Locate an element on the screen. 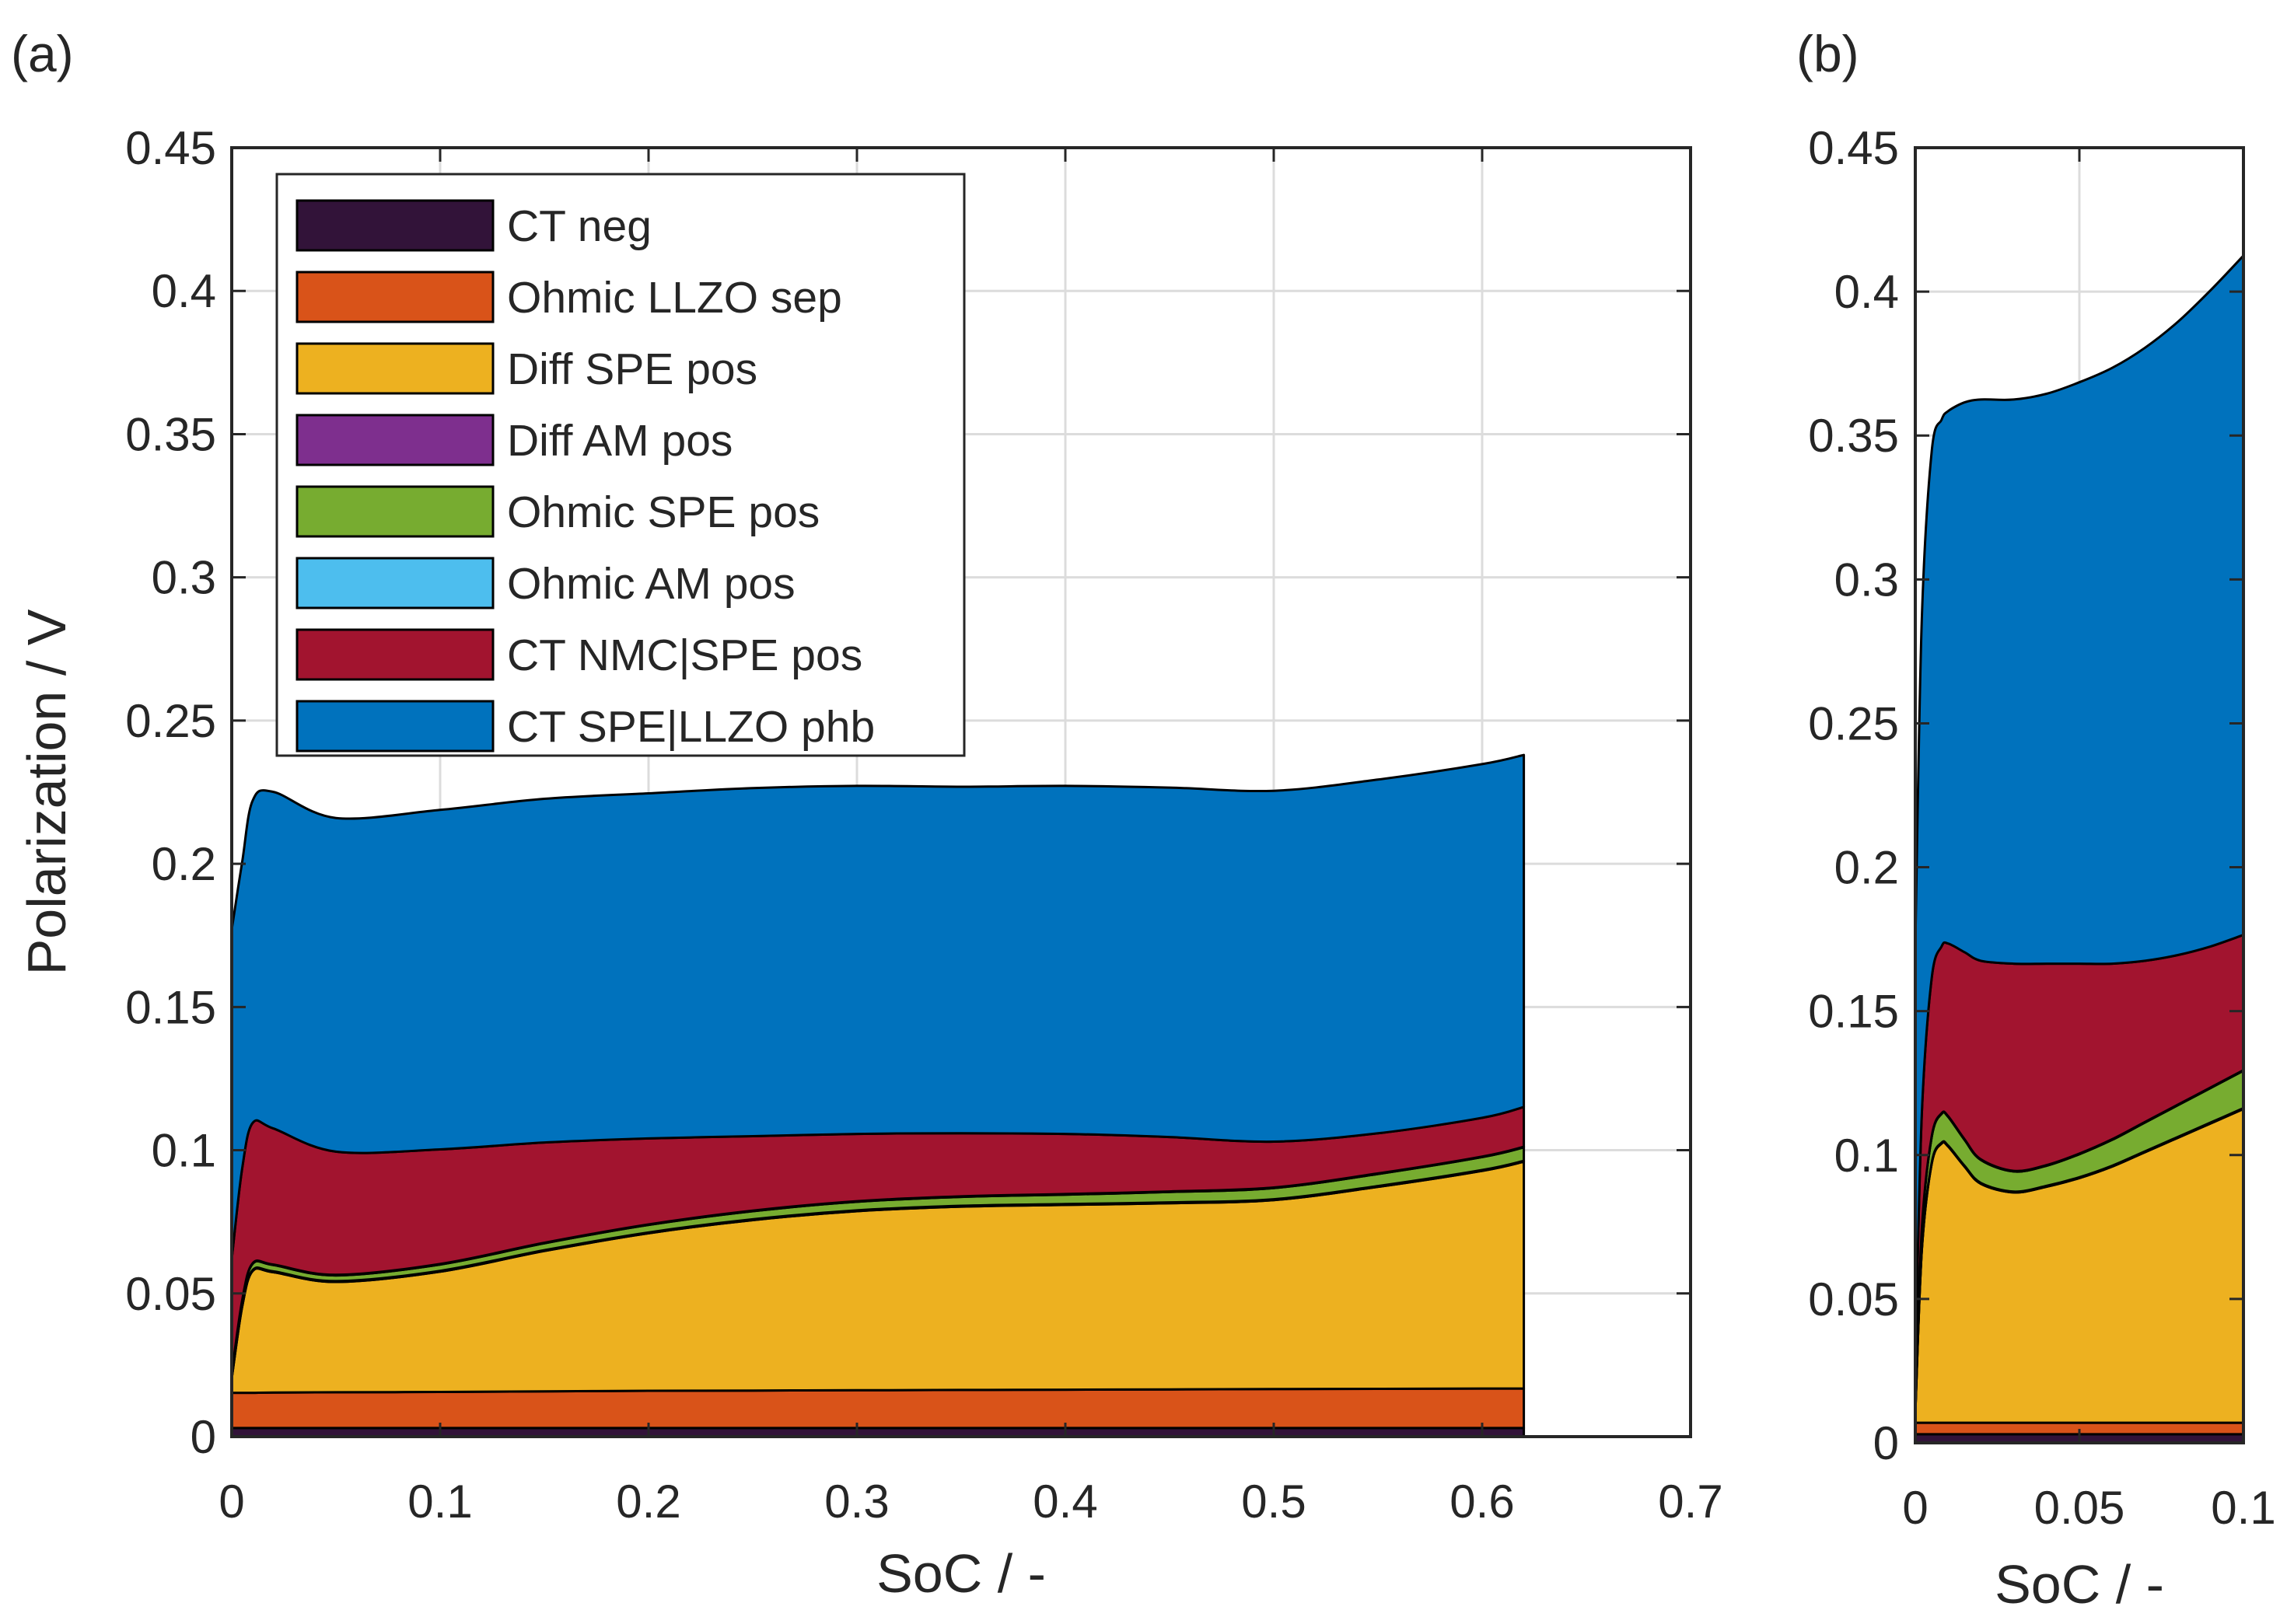 This screenshot has width=2287, height=1624. legend-item-diff-spe-pos: Diff SPE pos is located at coordinates (526, 368).